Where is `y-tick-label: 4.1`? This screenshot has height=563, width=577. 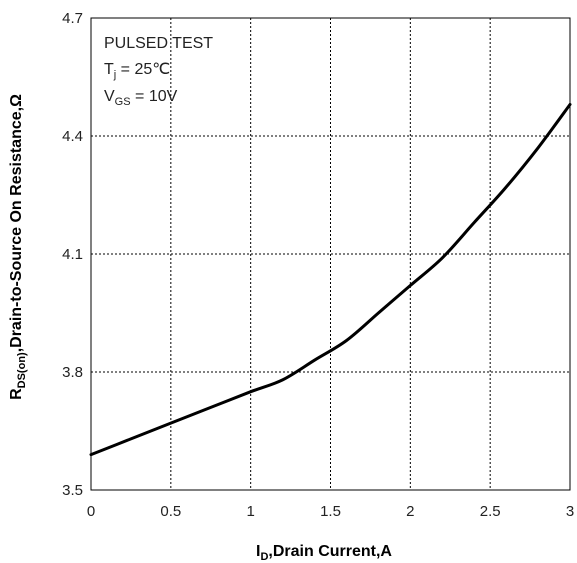
y-tick-label: 4.1 is located at coordinates (72, 254).